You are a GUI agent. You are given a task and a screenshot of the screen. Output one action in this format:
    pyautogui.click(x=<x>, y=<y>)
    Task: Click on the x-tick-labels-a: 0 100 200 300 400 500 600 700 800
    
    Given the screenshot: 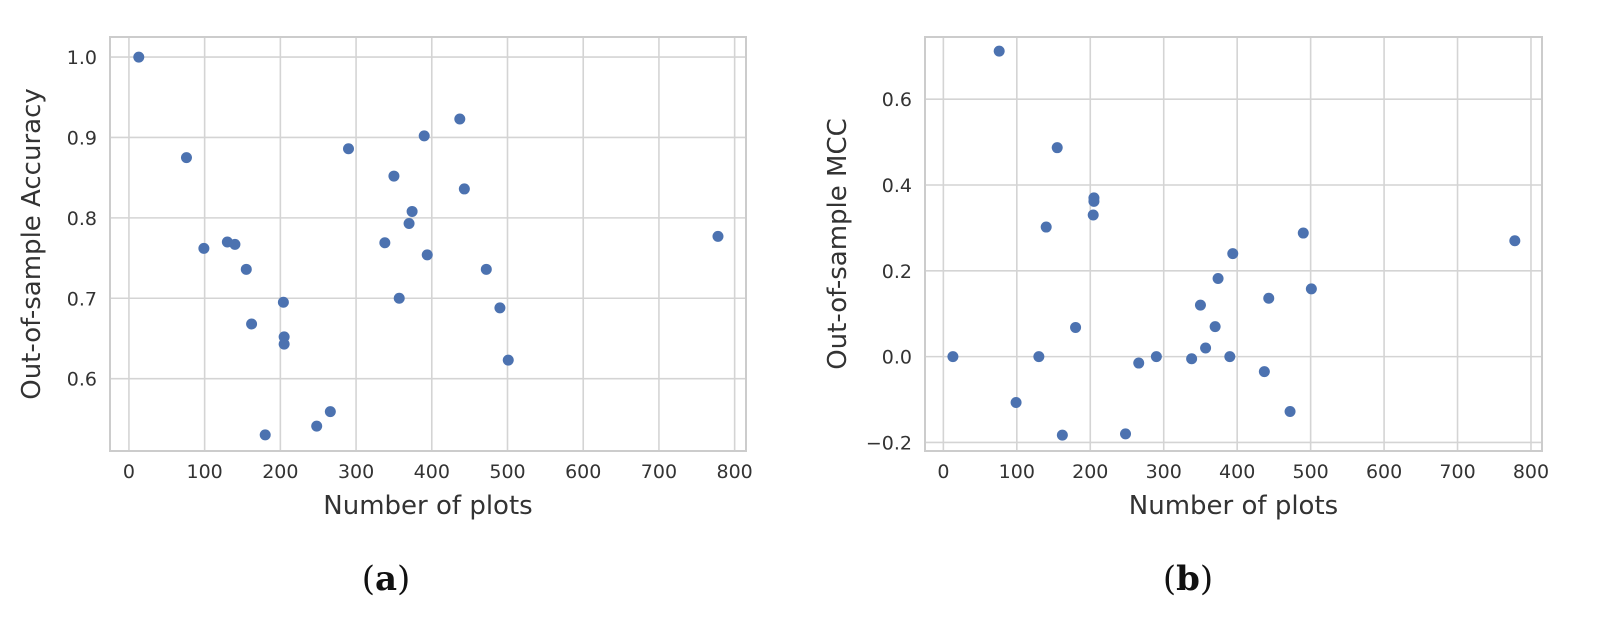 What is the action you would take?
    pyautogui.click(x=438, y=472)
    